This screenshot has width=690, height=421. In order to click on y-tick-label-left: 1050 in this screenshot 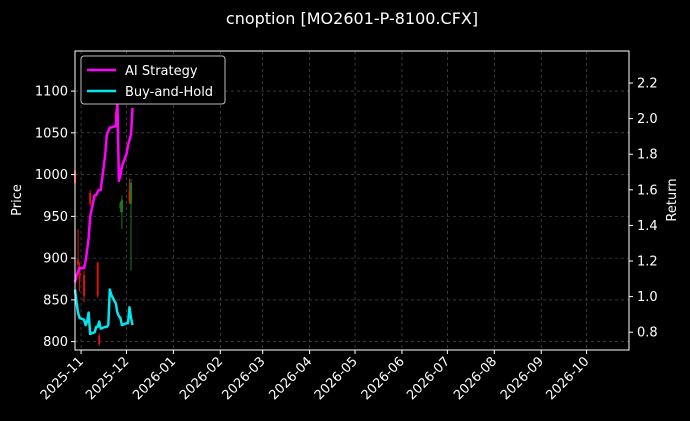, I will do `click(51, 133)`.